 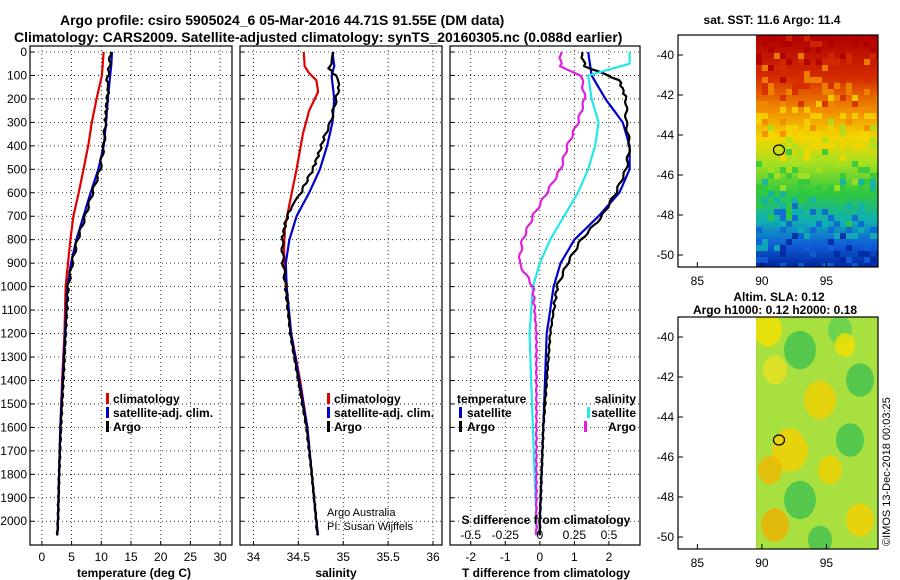 What do you see at coordinates (163, 413) in the screenshot?
I see `legend-label-satellite: satellite-adj. clim.` at bounding box center [163, 413].